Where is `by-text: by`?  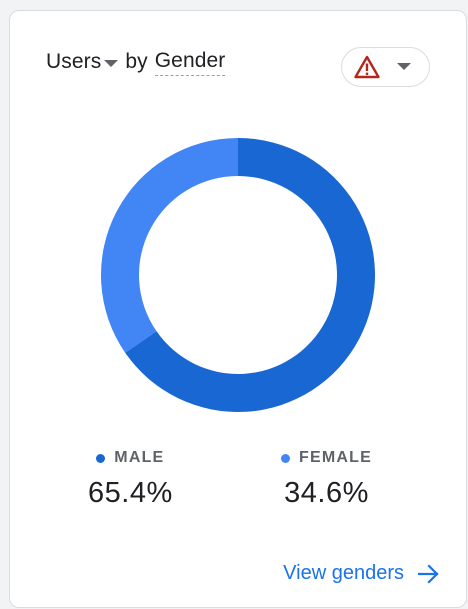 by-text: by is located at coordinates (136, 61).